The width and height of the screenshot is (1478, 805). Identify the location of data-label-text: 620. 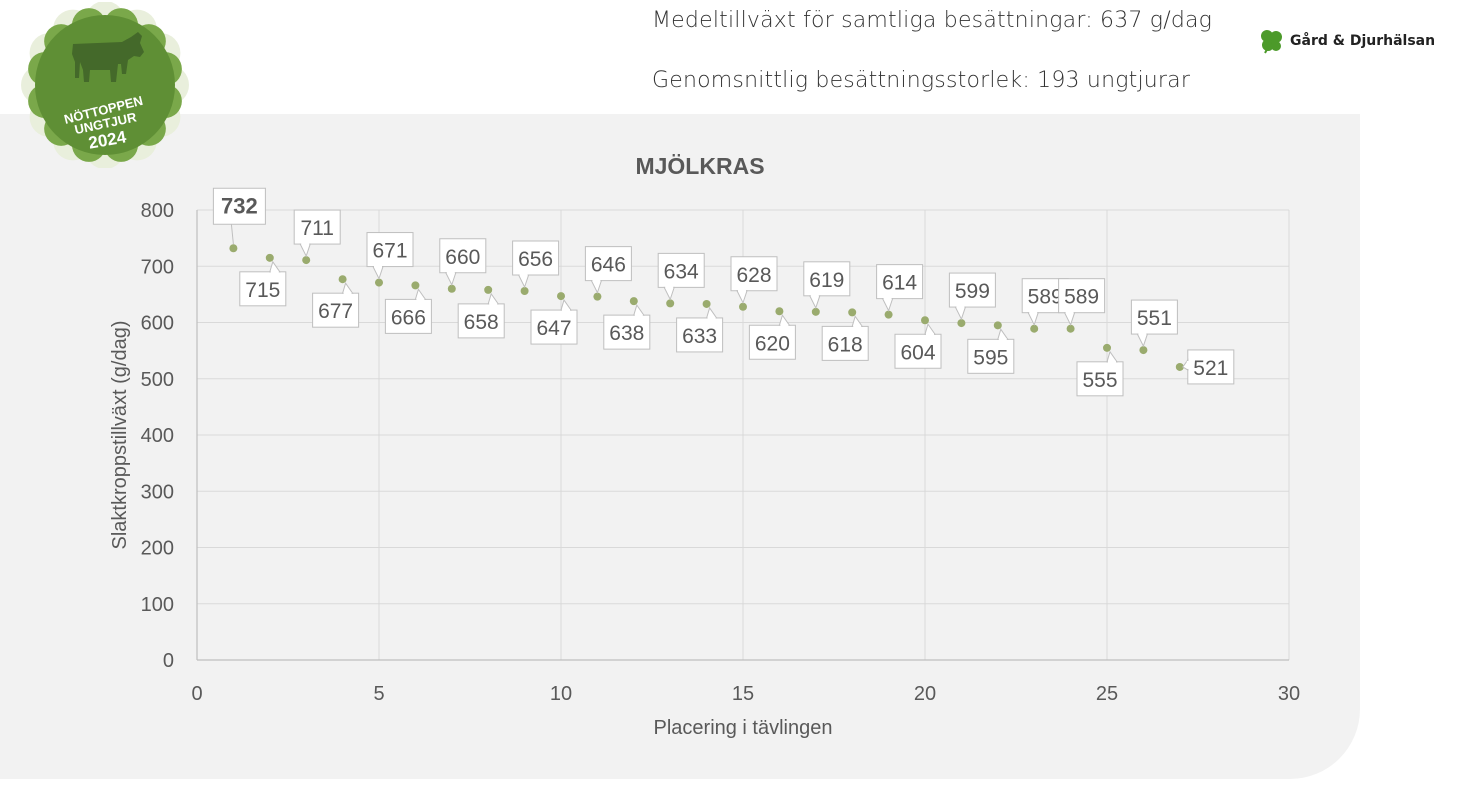
(772, 343).